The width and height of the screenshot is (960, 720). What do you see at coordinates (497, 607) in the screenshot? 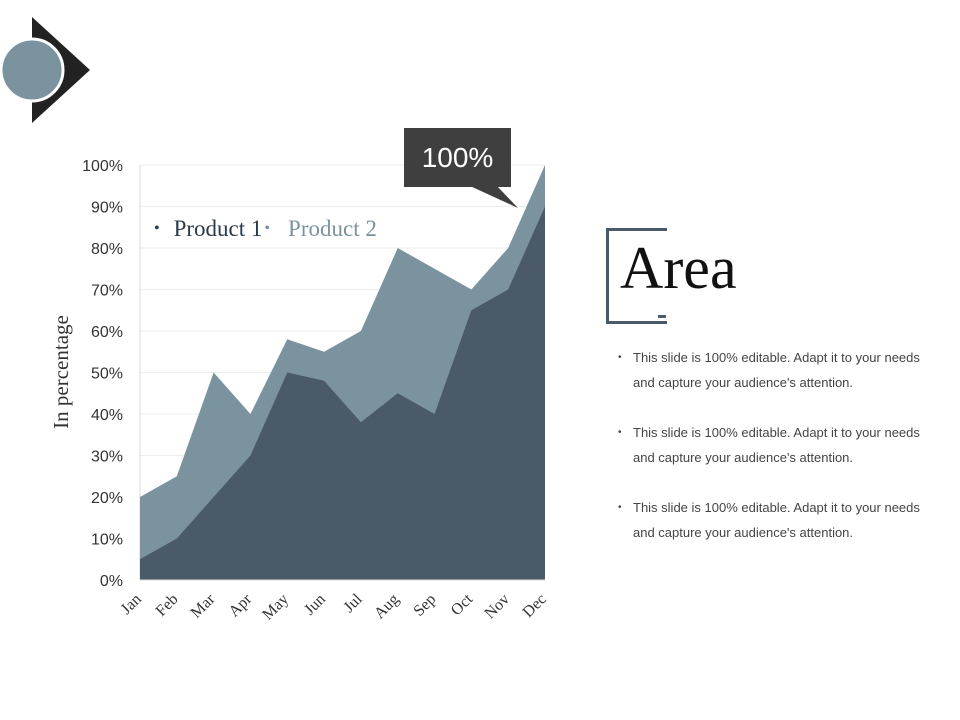
I see `x-tick-label: Nov` at bounding box center [497, 607].